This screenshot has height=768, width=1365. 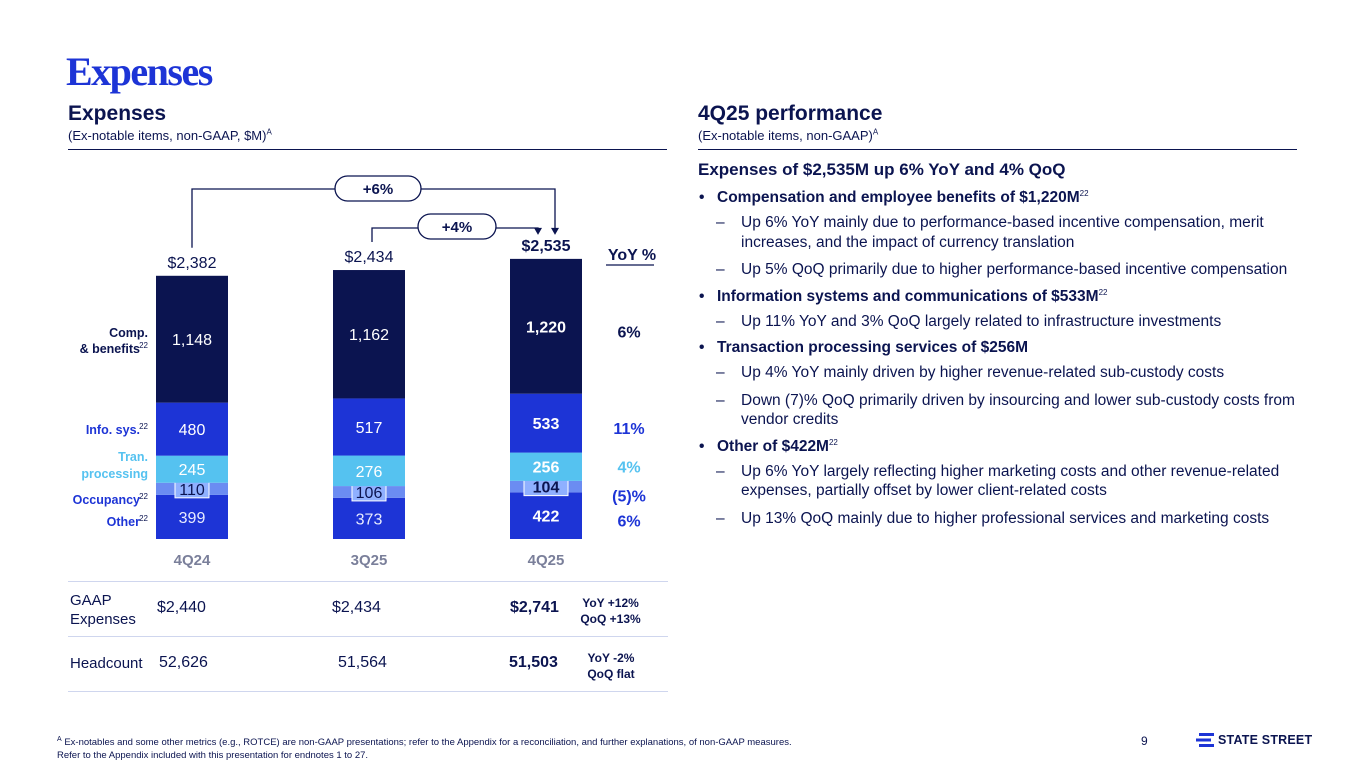 What do you see at coordinates (610, 603) in the screenshot?
I see `gaap-note-yoy: YoY +12%` at bounding box center [610, 603].